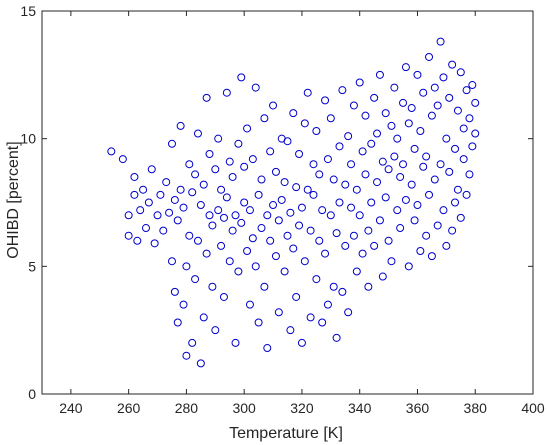  Describe the element at coordinates (32, 266) in the screenshot. I see `y-tick-label: 5` at that location.